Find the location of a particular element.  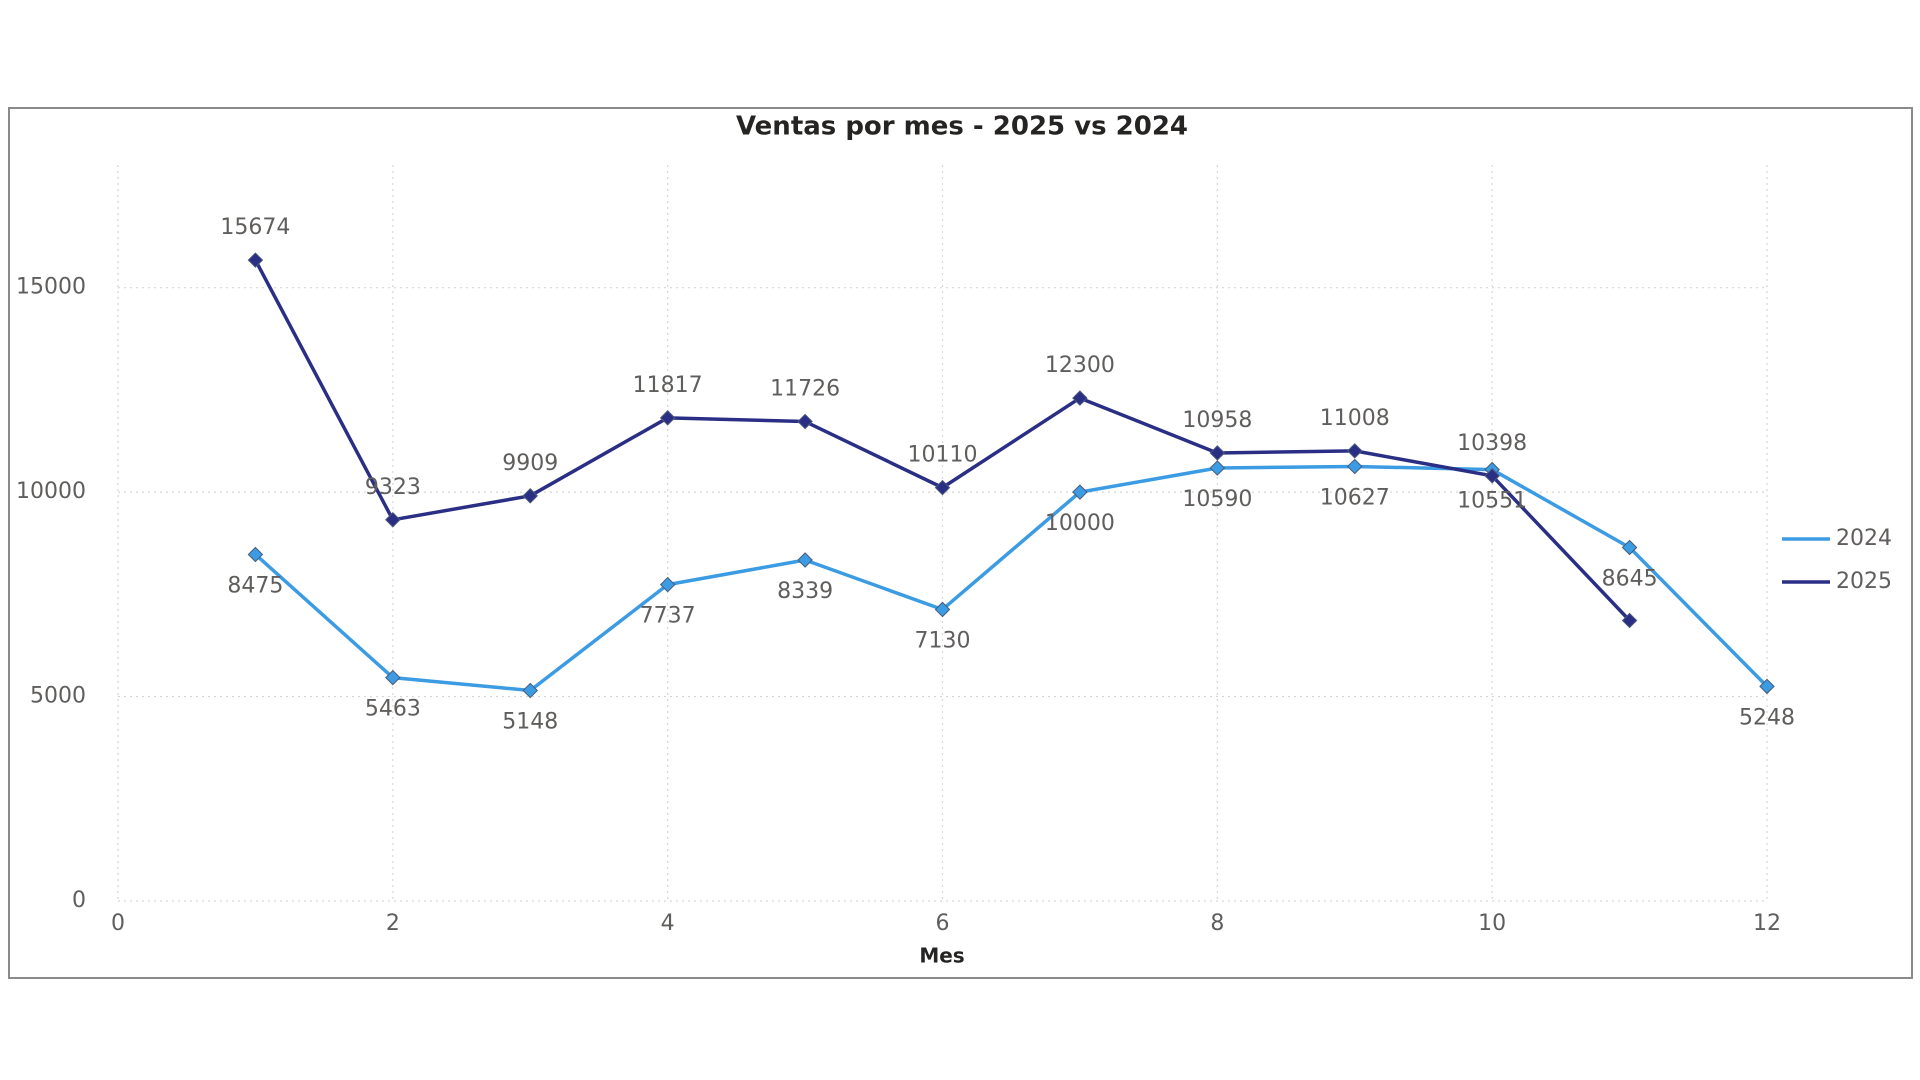

y-tick-label: 0 is located at coordinates (79, 900).